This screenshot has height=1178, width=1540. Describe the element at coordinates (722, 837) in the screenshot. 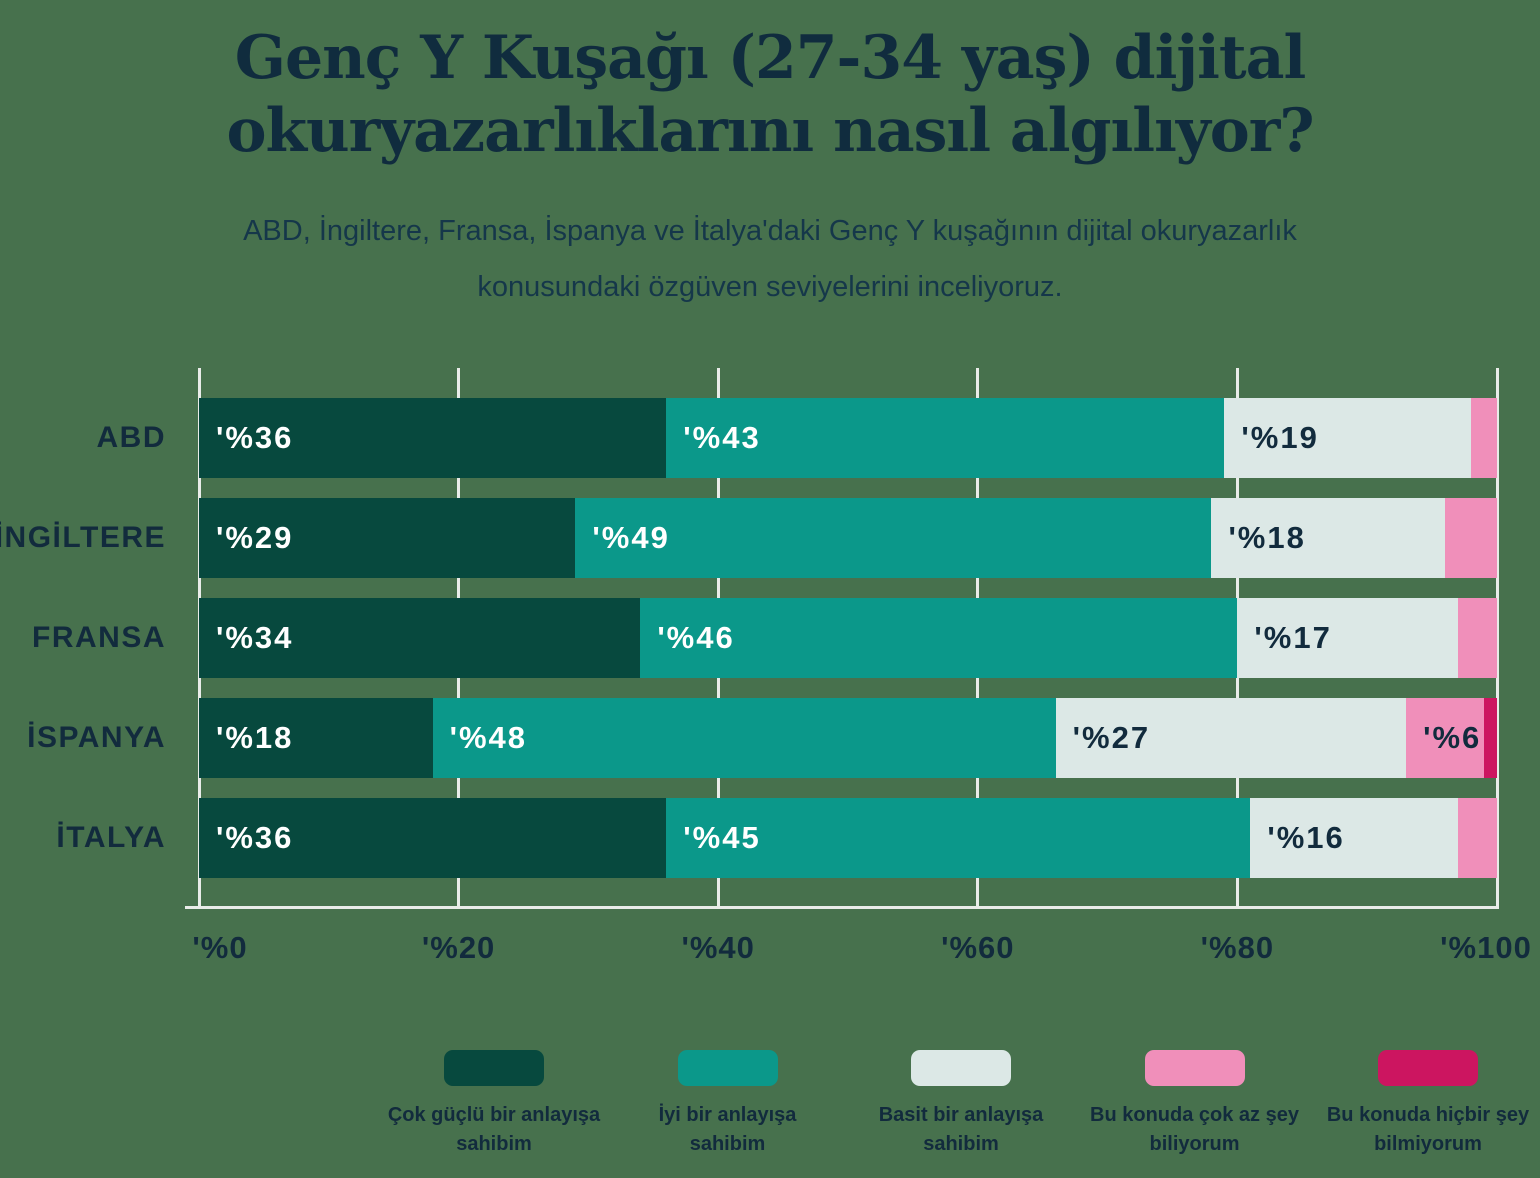

I see `bar-value-label: '%45` at that location.